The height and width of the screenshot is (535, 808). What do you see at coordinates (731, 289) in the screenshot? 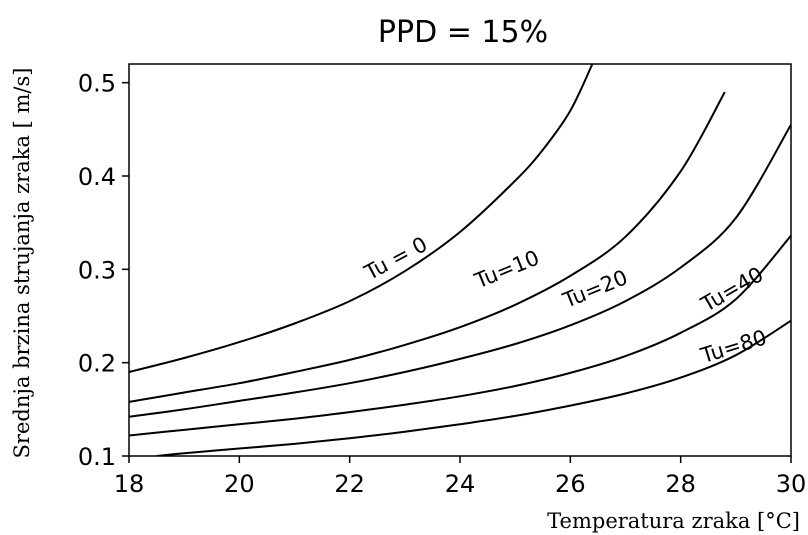
I see `curve-label: Tu=40` at bounding box center [731, 289].